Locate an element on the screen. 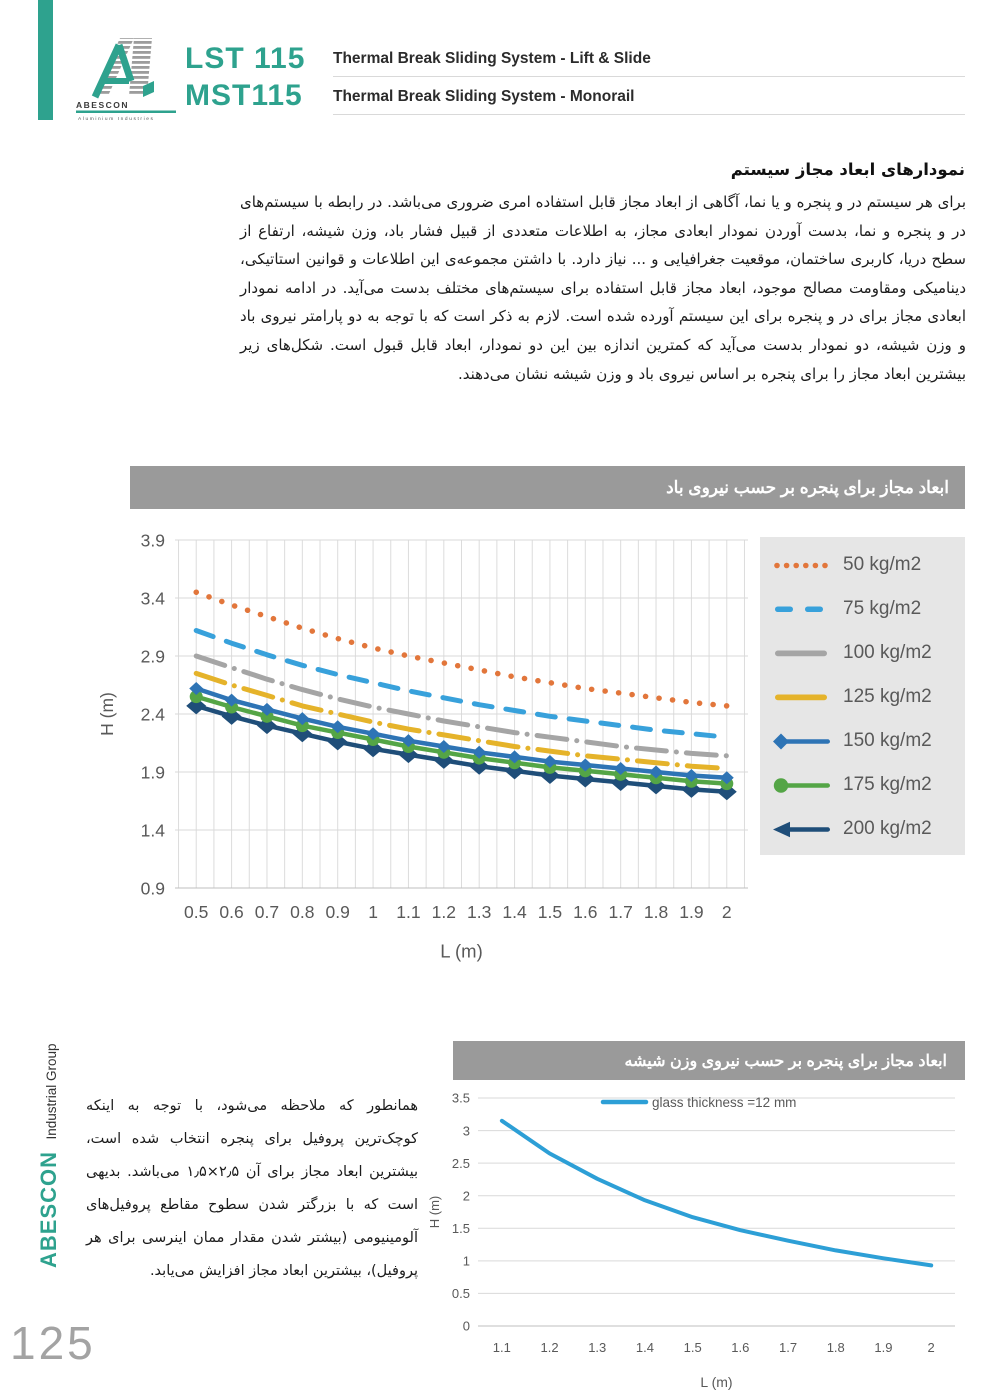  legend-label: 175 kg/m2 is located at coordinates (887, 784).